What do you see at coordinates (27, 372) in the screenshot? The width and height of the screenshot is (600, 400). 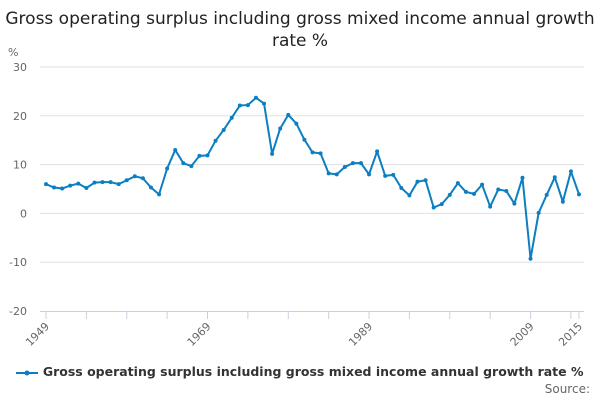 I see `legend-marker` at bounding box center [27, 372].